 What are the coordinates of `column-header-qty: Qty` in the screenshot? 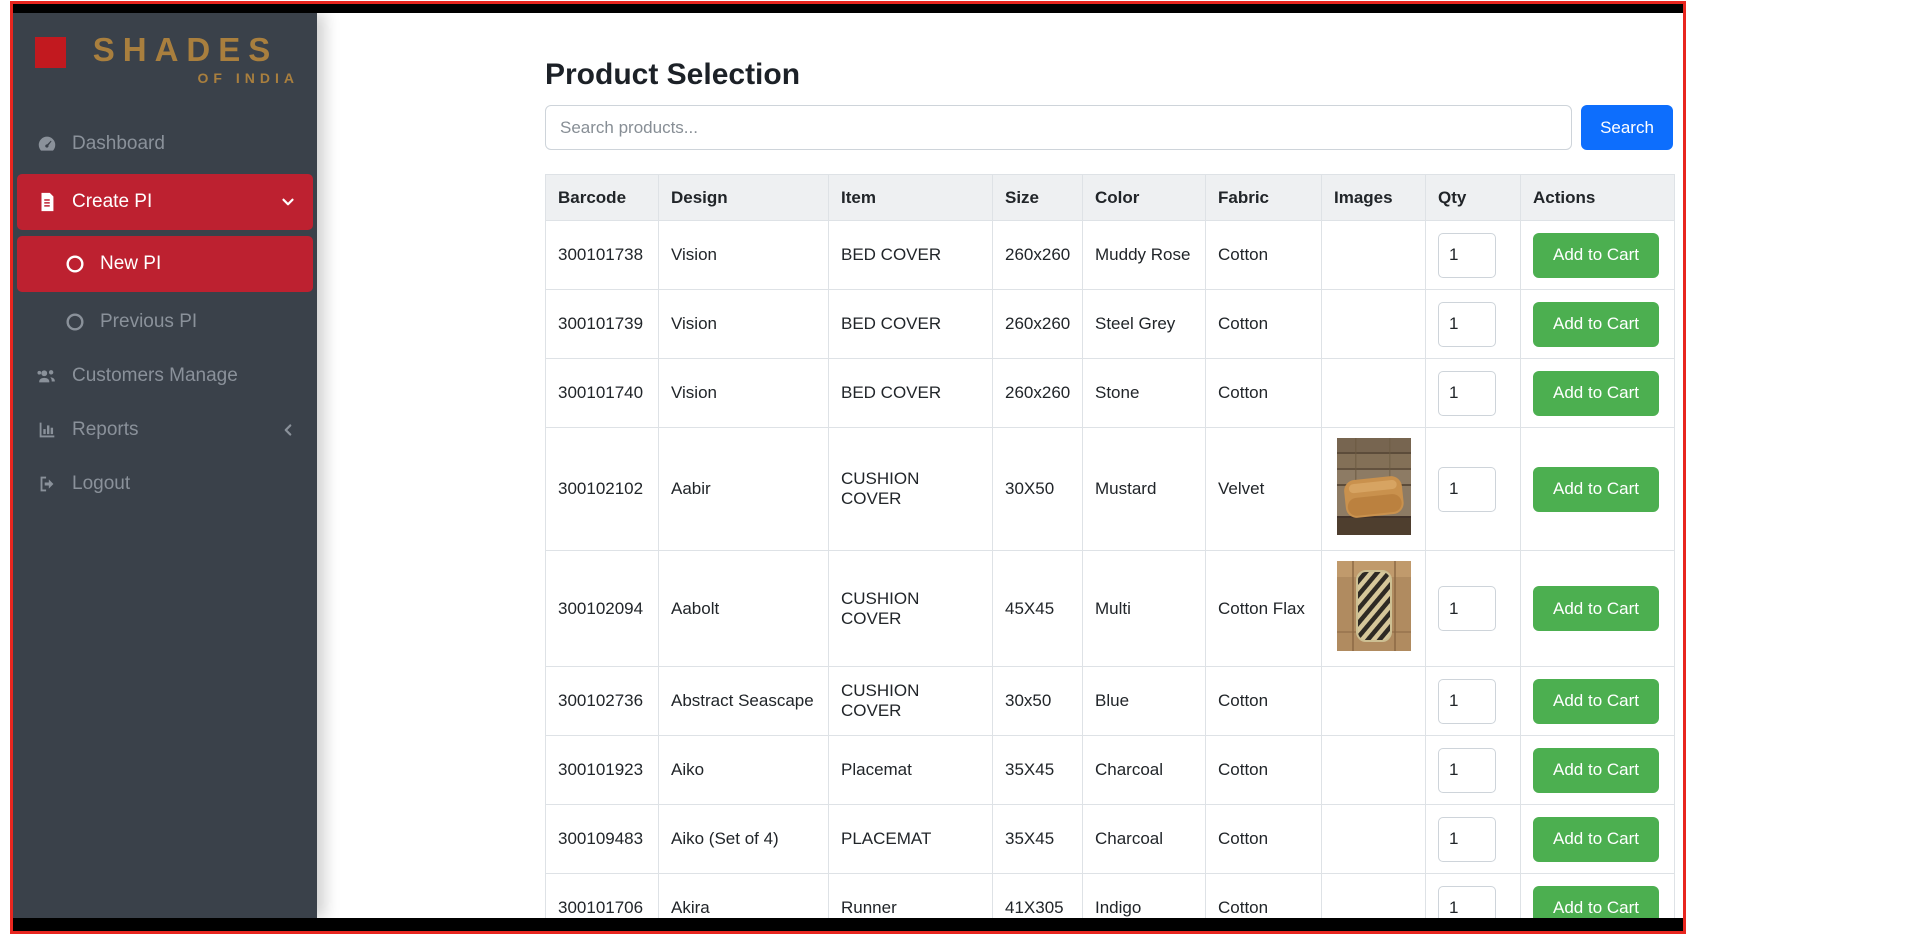 It's located at (1473, 197).